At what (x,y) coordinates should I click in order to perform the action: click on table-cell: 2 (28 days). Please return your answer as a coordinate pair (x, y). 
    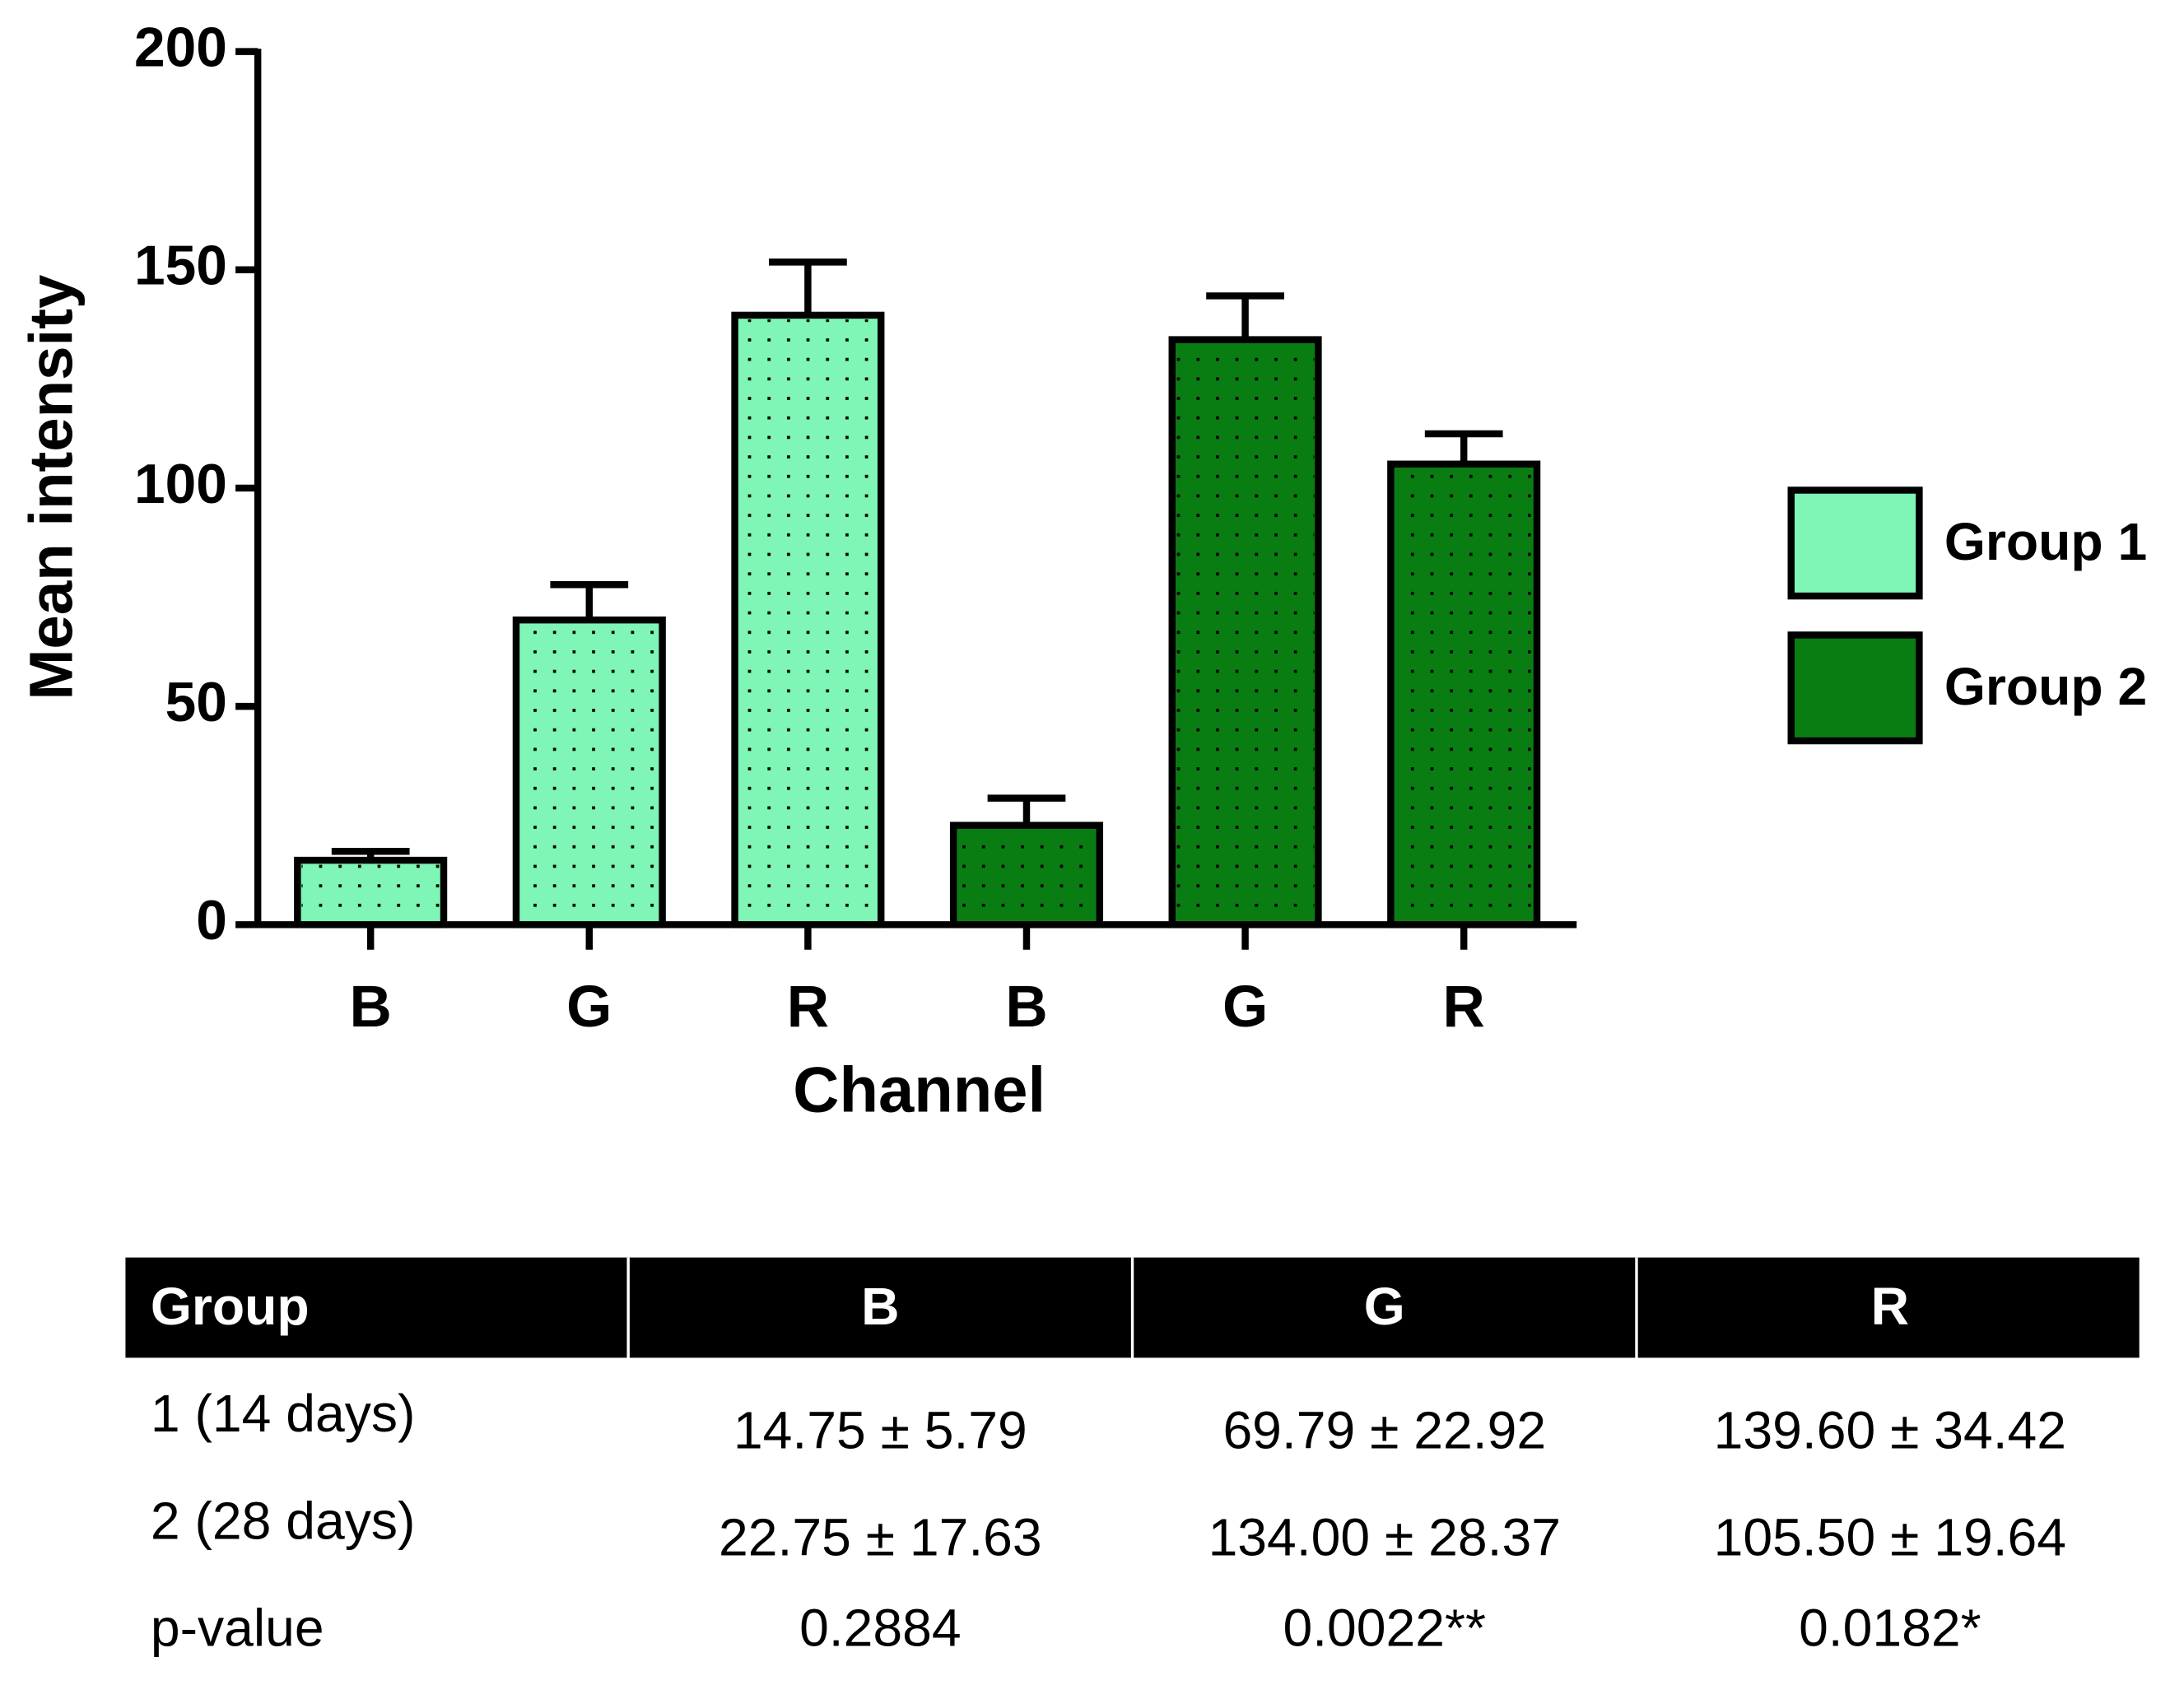
    Looking at the image, I should click on (283, 1520).